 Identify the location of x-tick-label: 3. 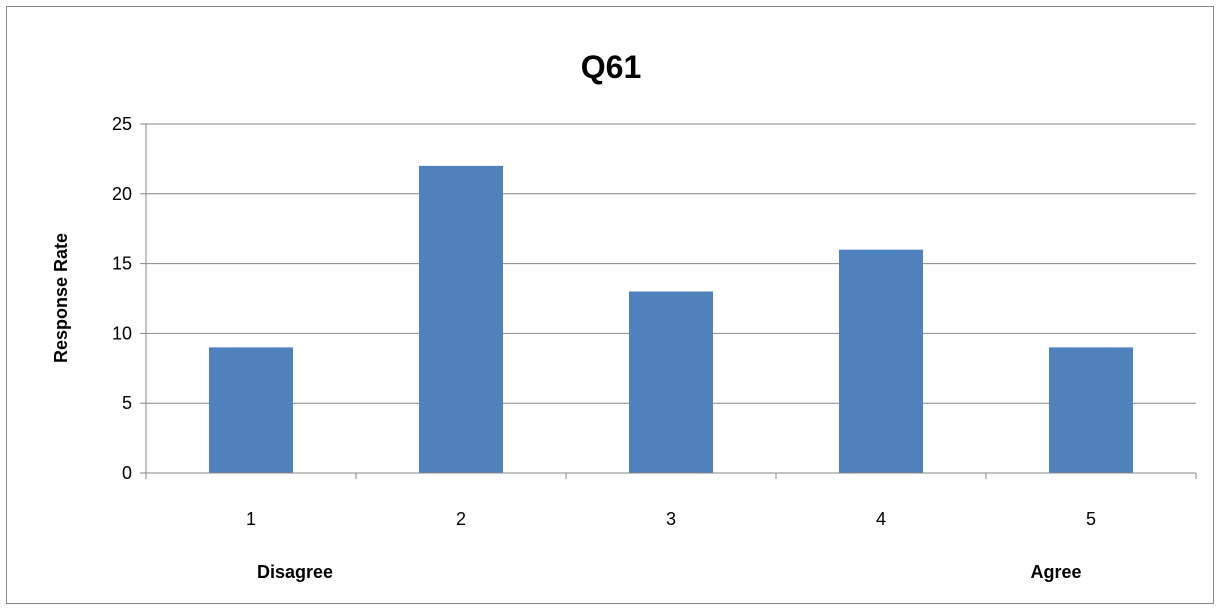
(671, 519).